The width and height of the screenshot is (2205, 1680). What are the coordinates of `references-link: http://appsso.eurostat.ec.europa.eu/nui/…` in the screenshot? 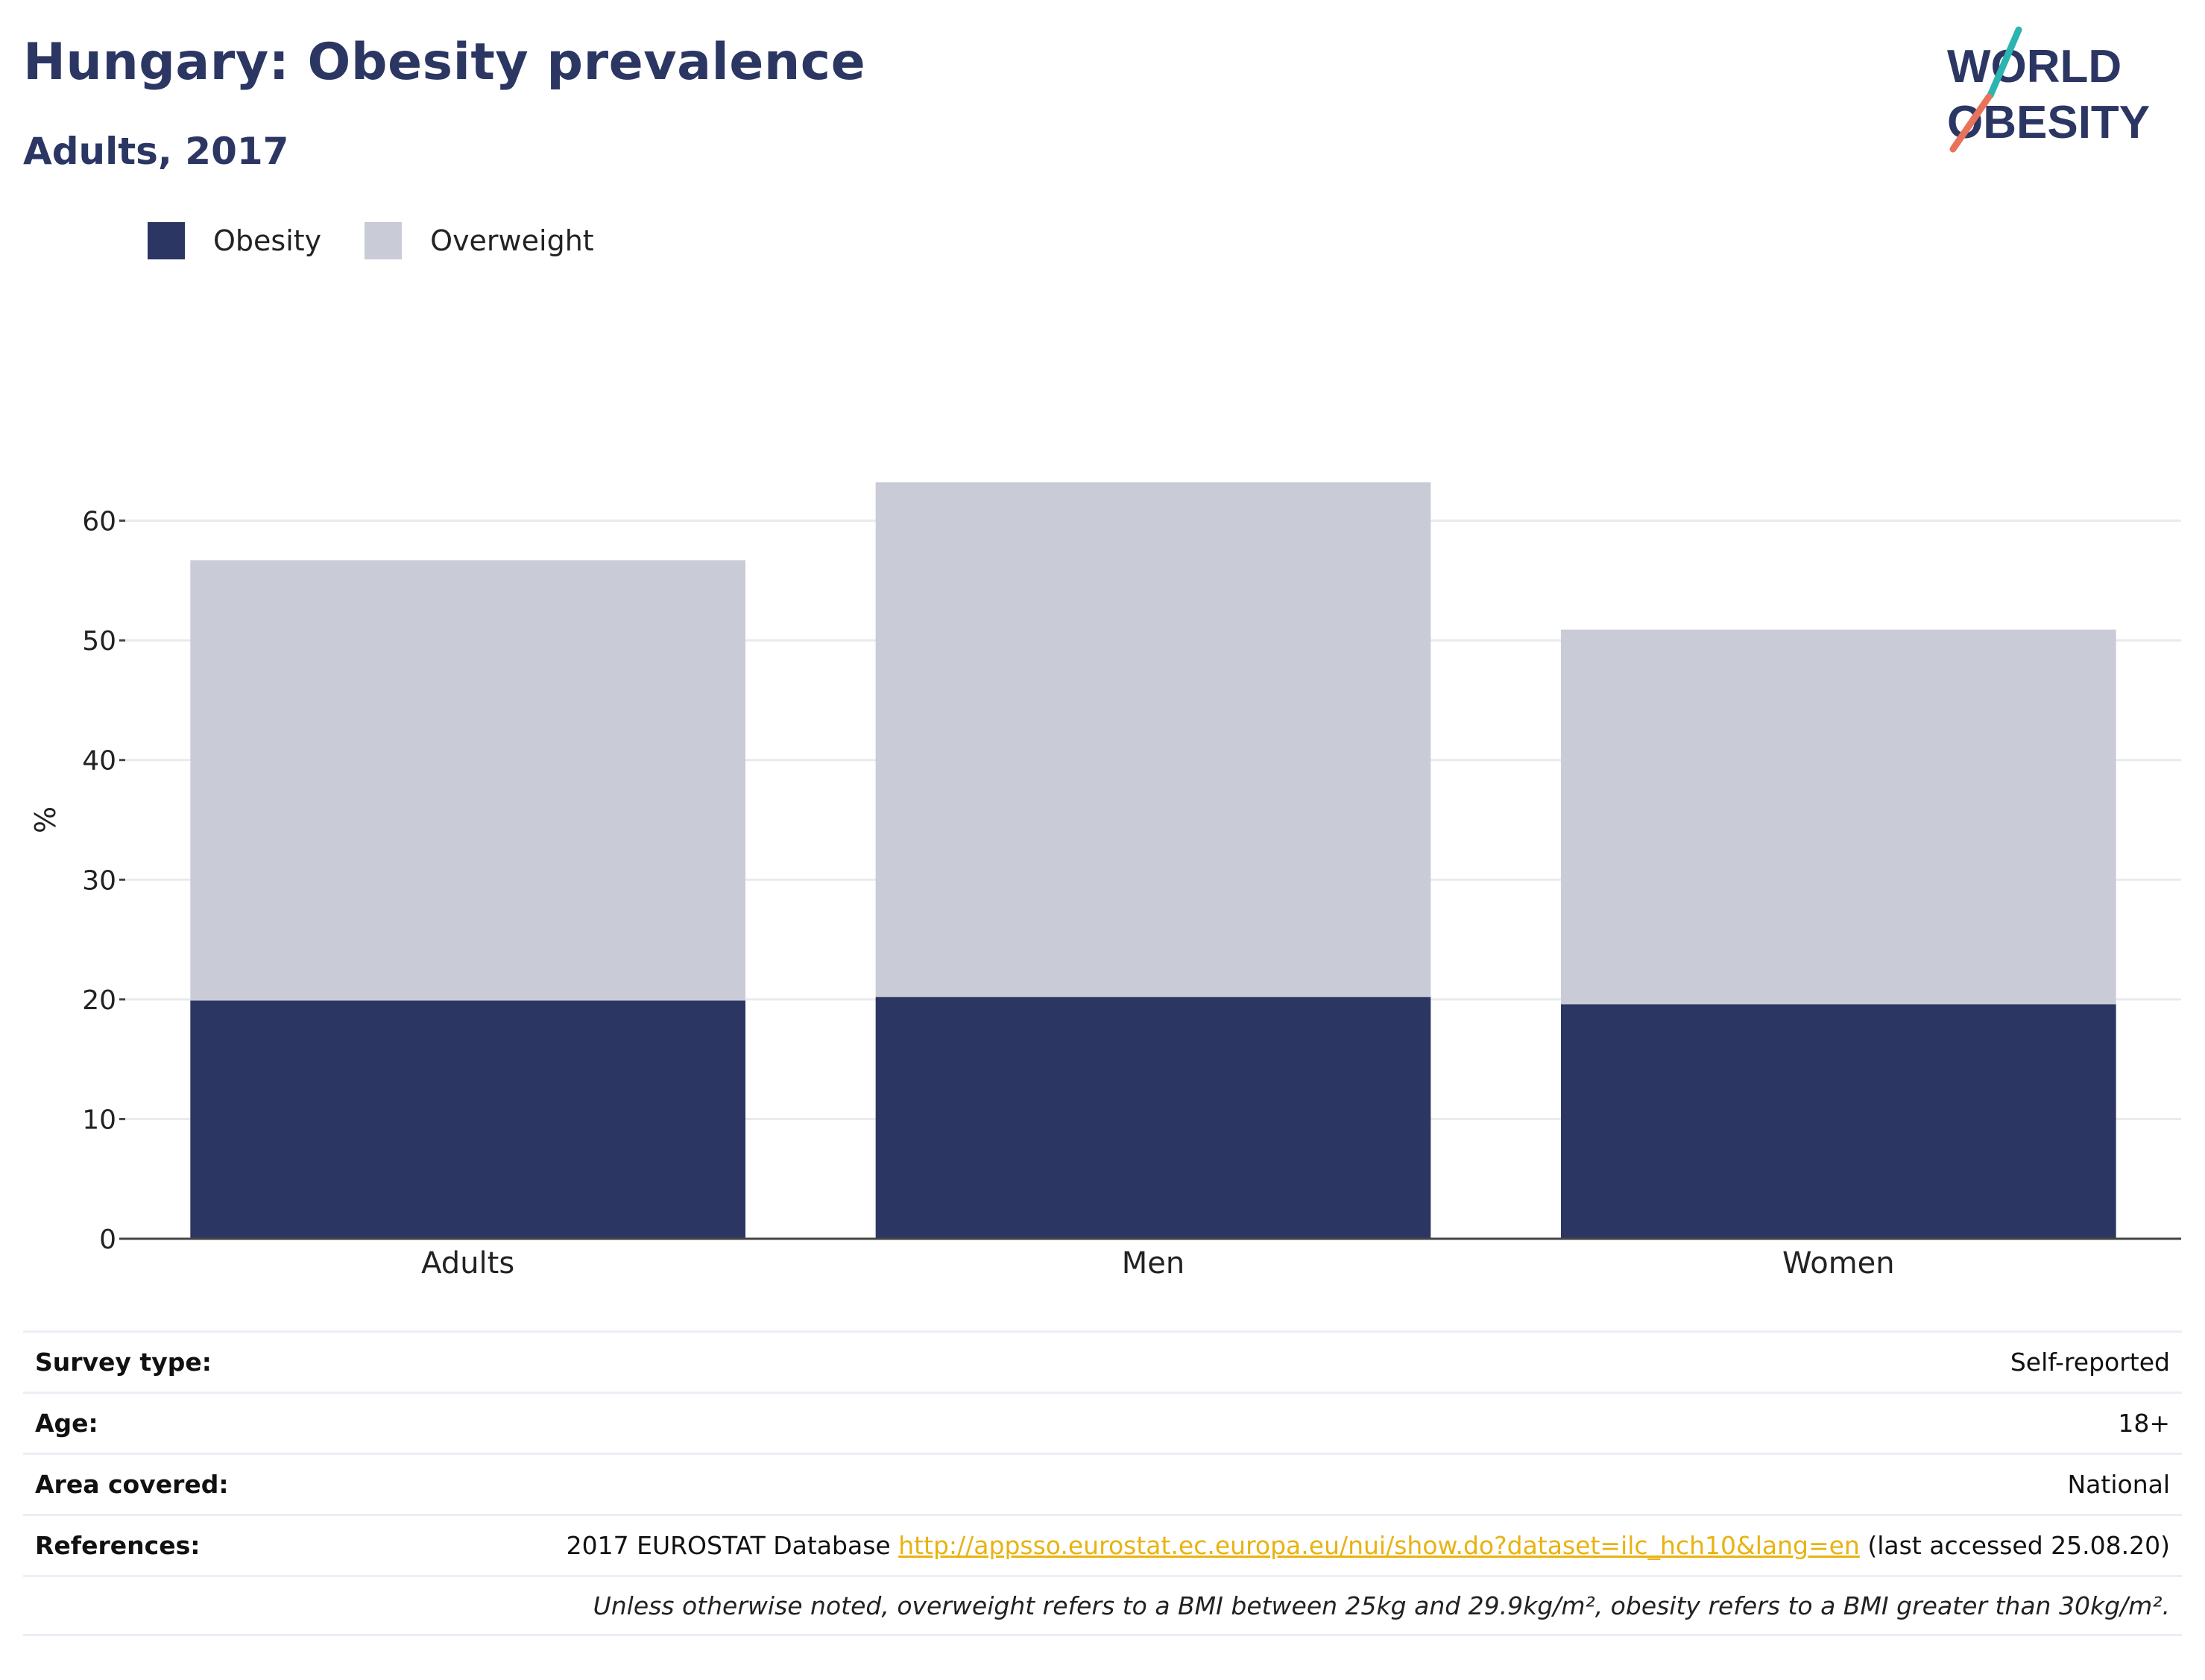 It's located at (1379, 1545).